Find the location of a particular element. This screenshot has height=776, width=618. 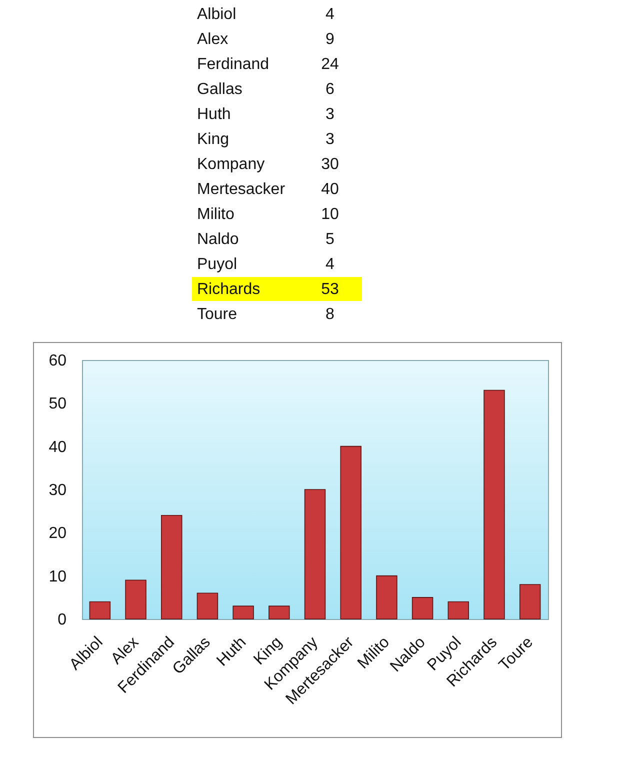

category-label: Huth is located at coordinates (214, 114).